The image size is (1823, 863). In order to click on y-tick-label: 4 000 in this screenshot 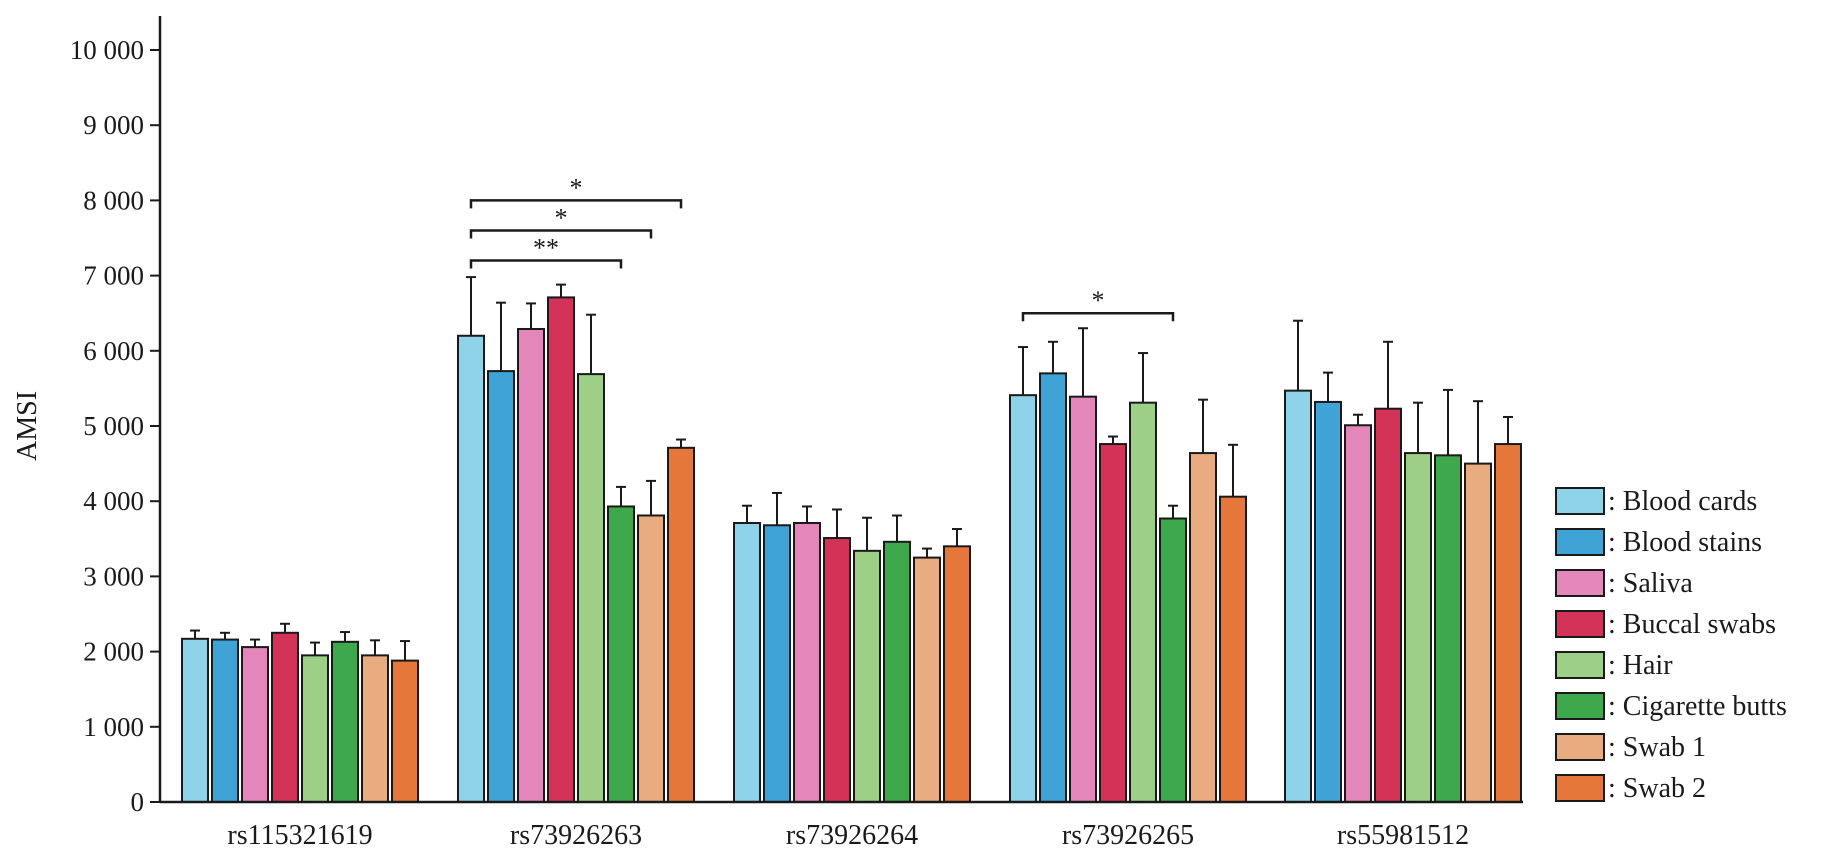, I will do `click(113, 501)`.